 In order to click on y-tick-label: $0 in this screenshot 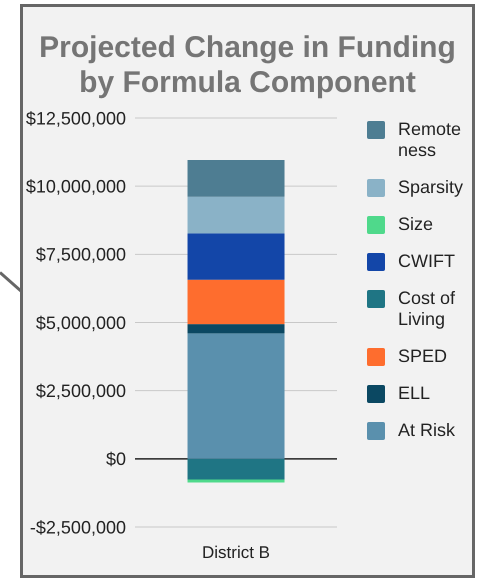, I will do `click(116, 459)`.